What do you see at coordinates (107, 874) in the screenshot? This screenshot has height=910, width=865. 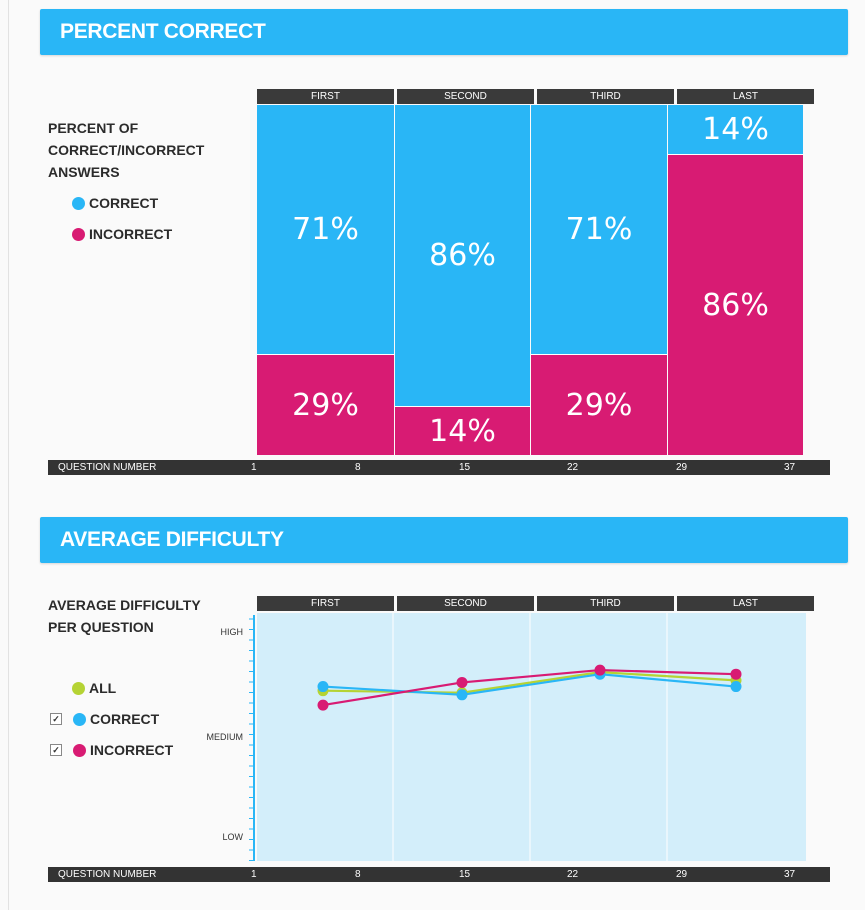 I see `line-x-axis-label: QUESTION NUMBER` at bounding box center [107, 874].